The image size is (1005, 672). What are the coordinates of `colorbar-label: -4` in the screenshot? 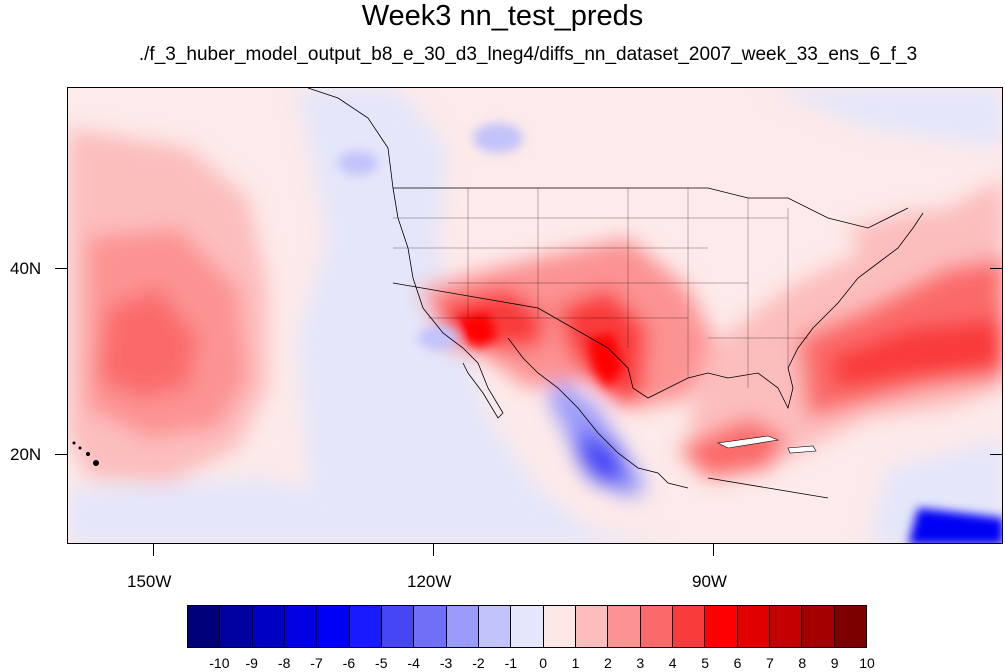 It's located at (413, 663).